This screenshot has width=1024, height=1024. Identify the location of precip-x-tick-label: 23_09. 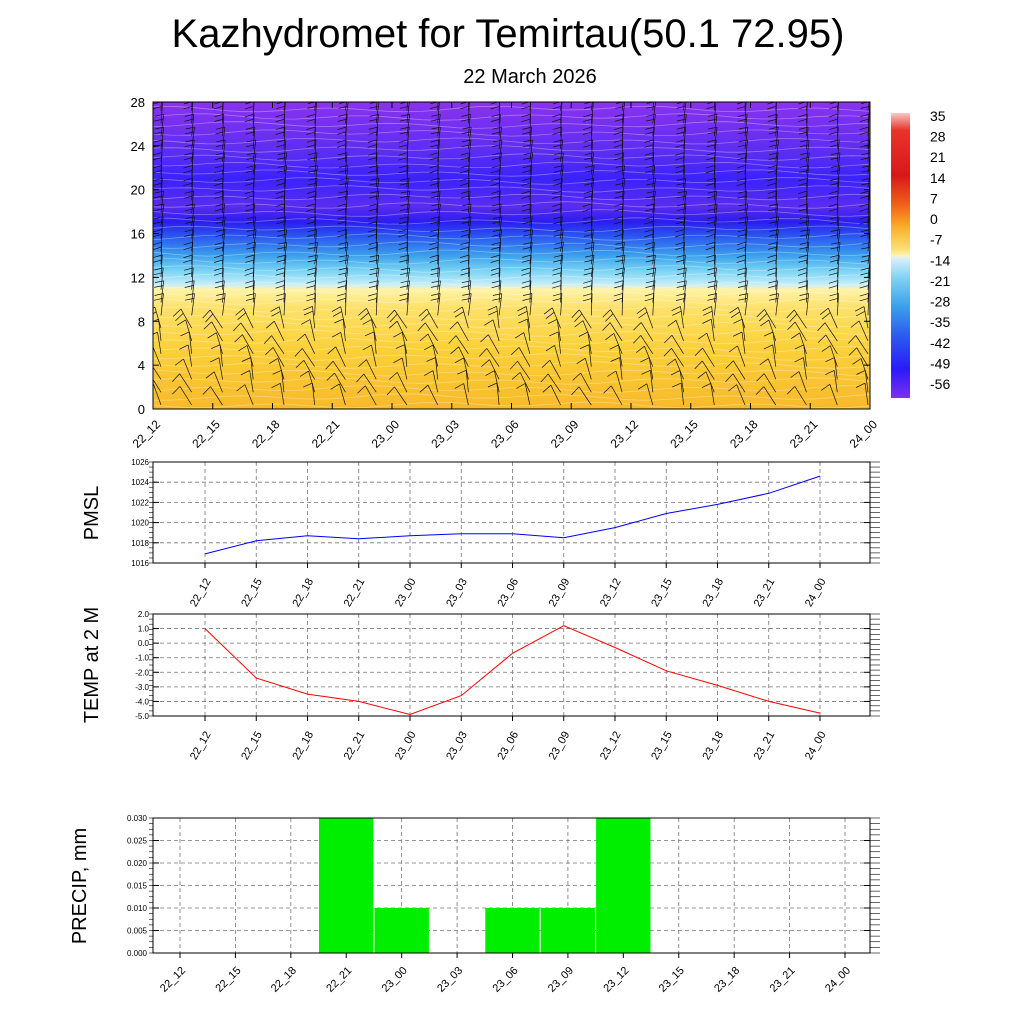
(561, 980).